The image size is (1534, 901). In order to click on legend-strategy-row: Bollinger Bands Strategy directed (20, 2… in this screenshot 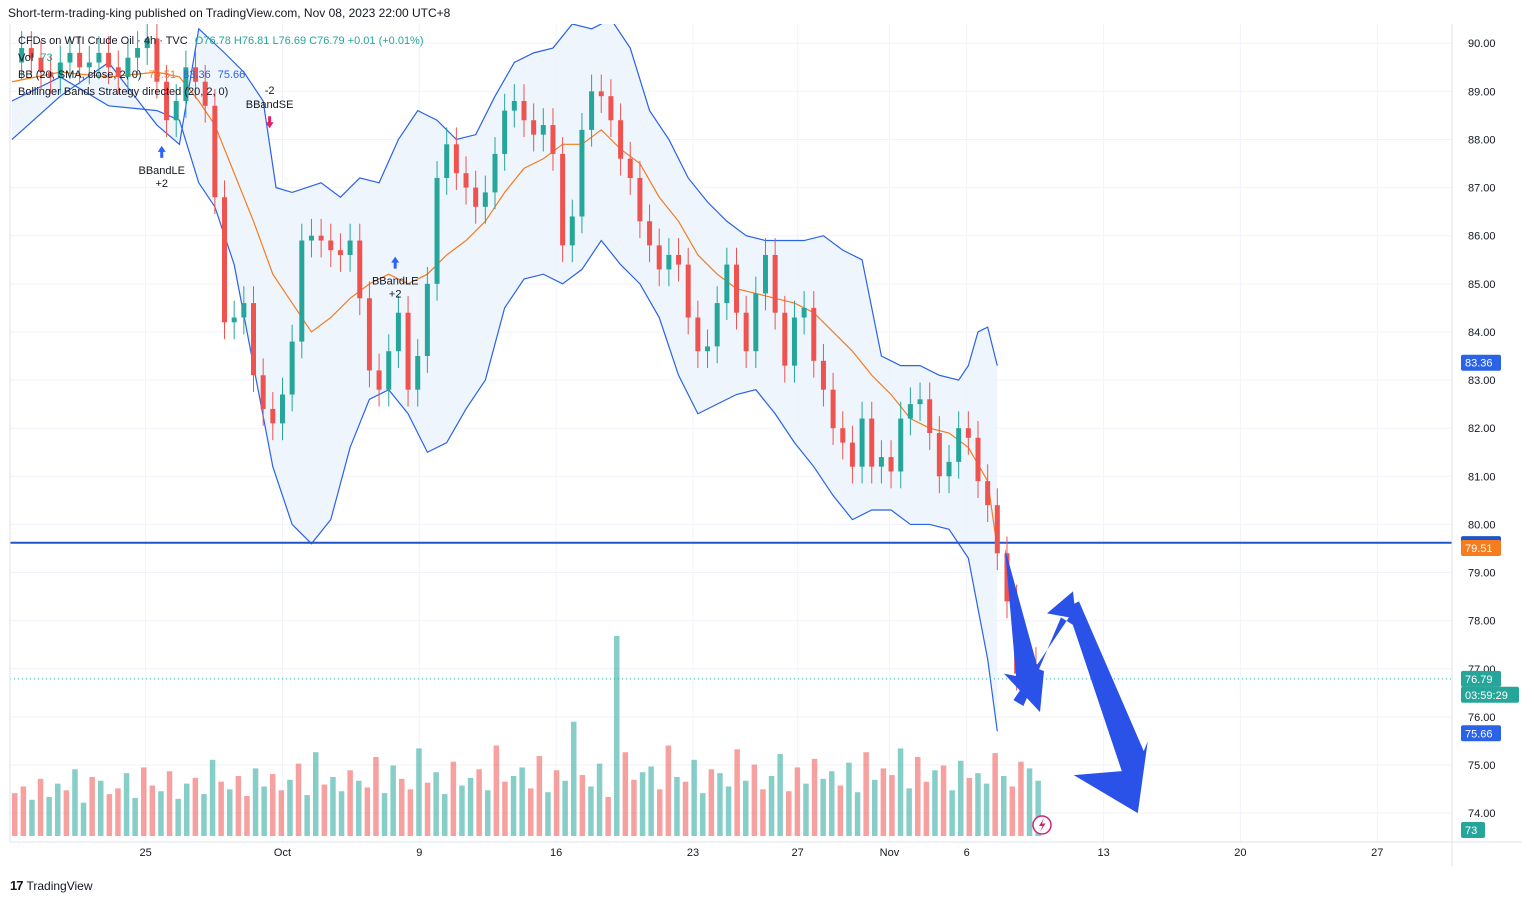, I will do `click(125, 92)`.